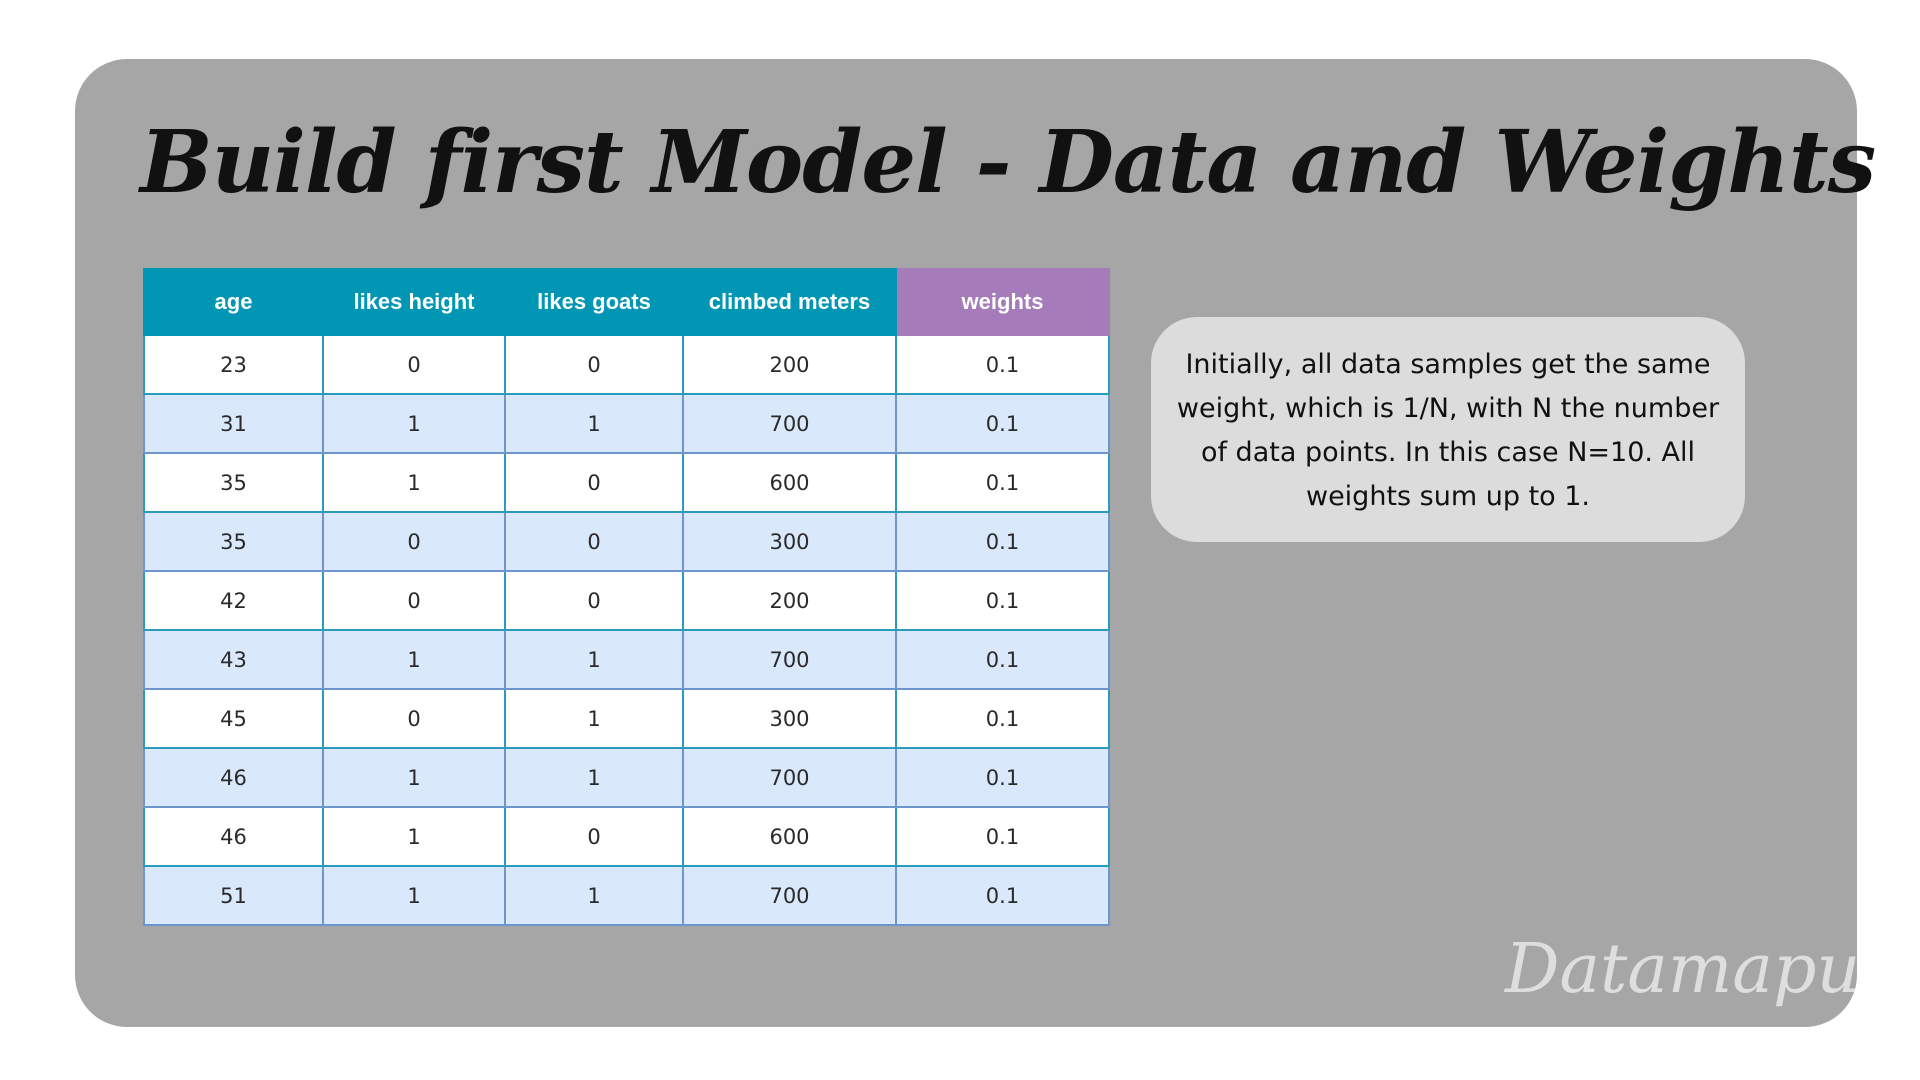  I want to click on table-row: 45 0 1 300 0.1, so click(626, 718).